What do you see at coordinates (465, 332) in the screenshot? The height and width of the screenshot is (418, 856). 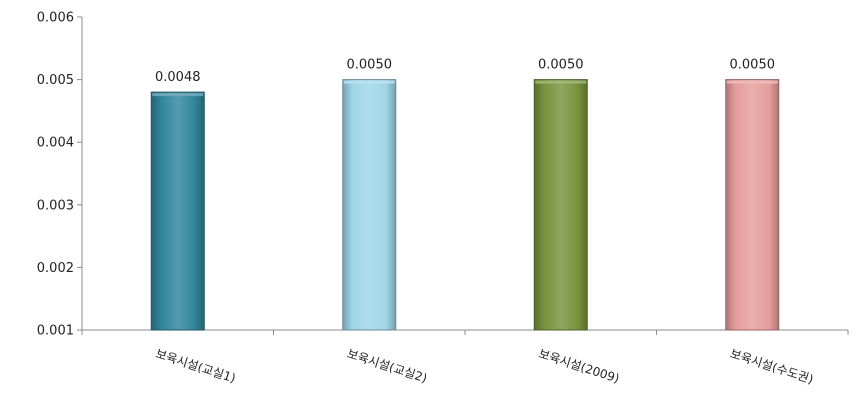 I see `x-axis` at bounding box center [465, 332].